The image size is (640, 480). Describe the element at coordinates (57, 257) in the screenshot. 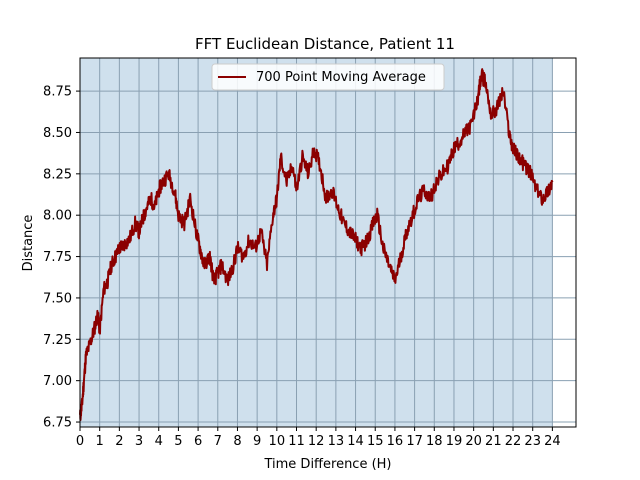

I see `y-tick-label: 7.75` at that location.